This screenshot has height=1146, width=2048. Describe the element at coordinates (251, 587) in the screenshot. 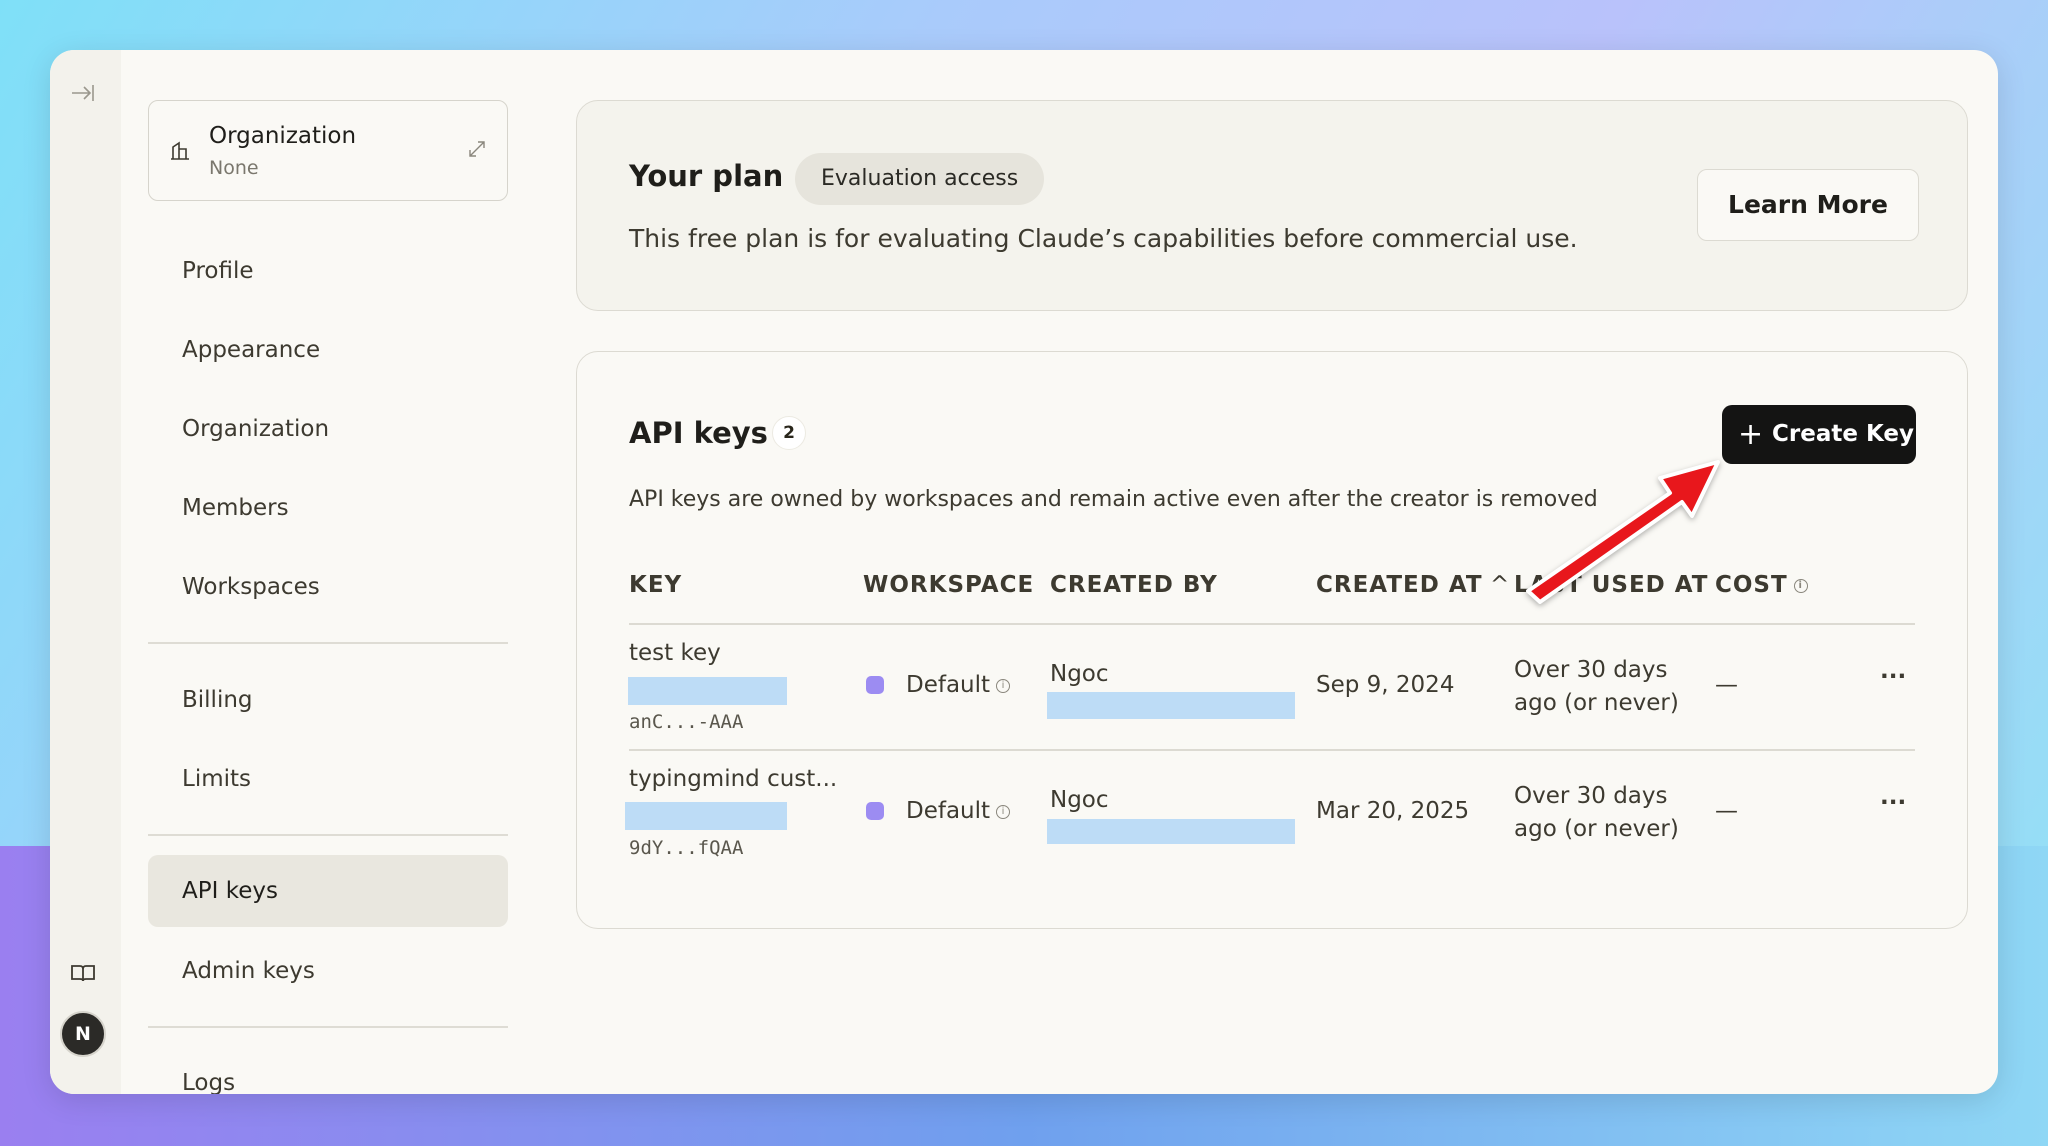

I see `sidebar-item-workspaces: Workspaces` at that location.